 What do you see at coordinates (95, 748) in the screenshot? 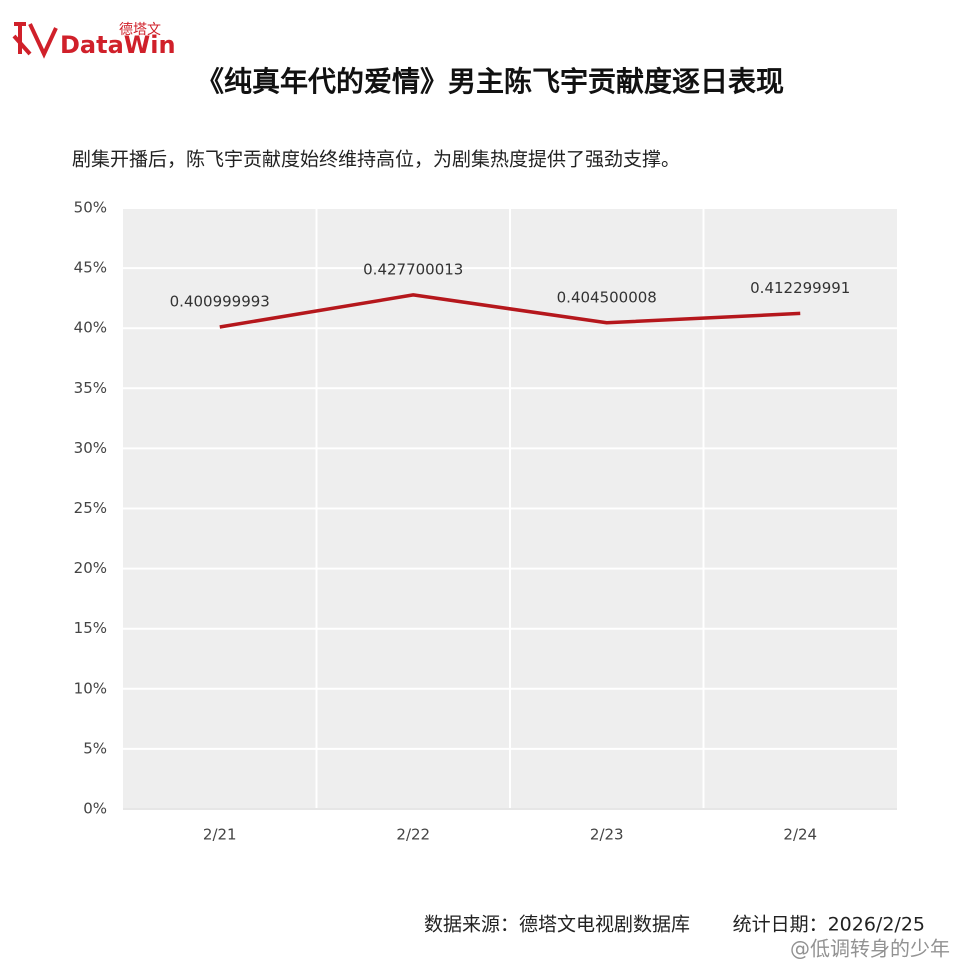
I see `y-tick-label: 5%` at bounding box center [95, 748].